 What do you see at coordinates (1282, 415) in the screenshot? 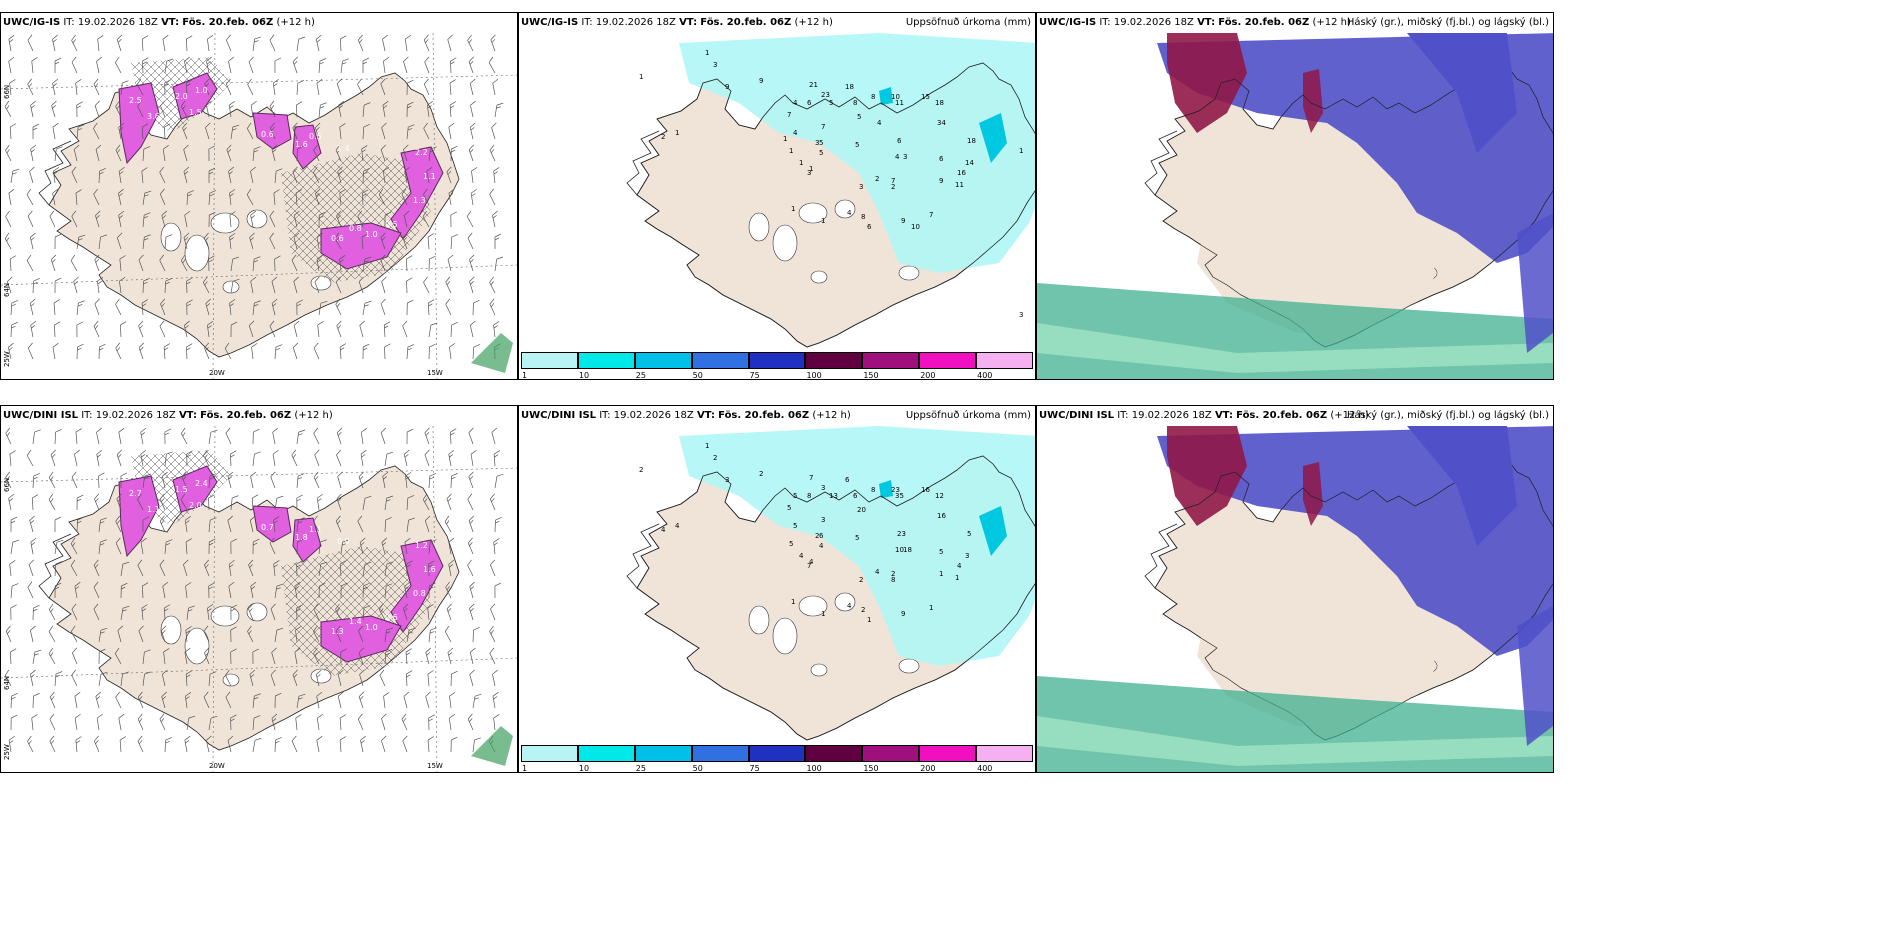
I see `valid-time: Fös. 20.feb. 06Z` at bounding box center [1282, 415].